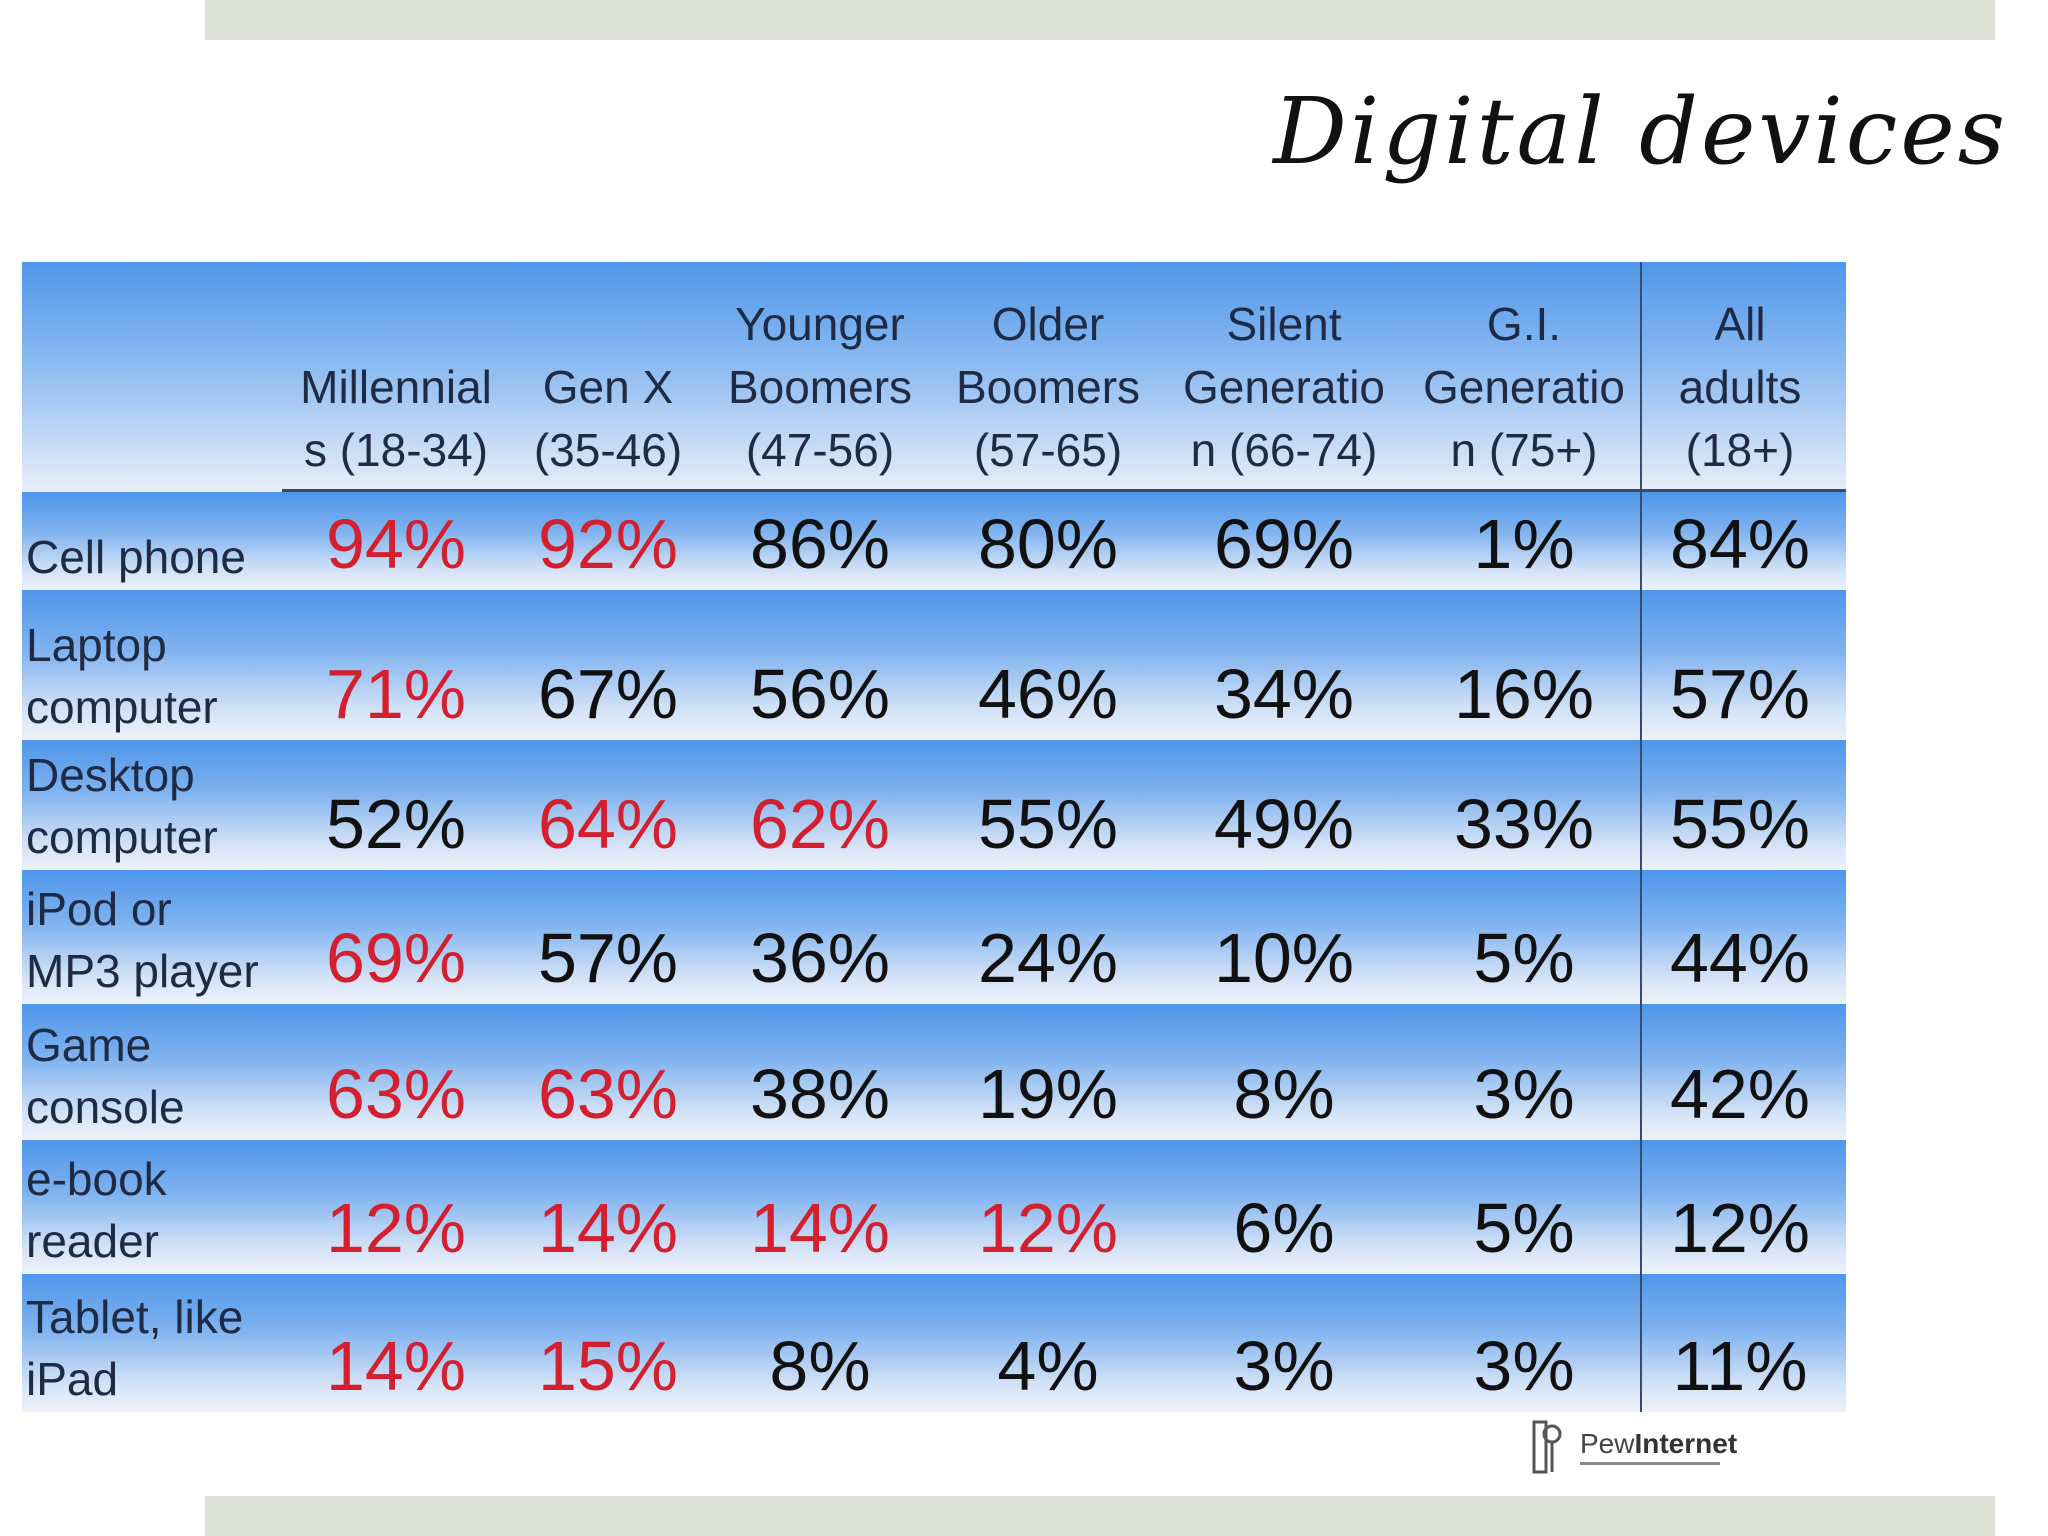 The width and height of the screenshot is (2048, 1536). I want to click on table-cell: 84%, so click(1740, 544).